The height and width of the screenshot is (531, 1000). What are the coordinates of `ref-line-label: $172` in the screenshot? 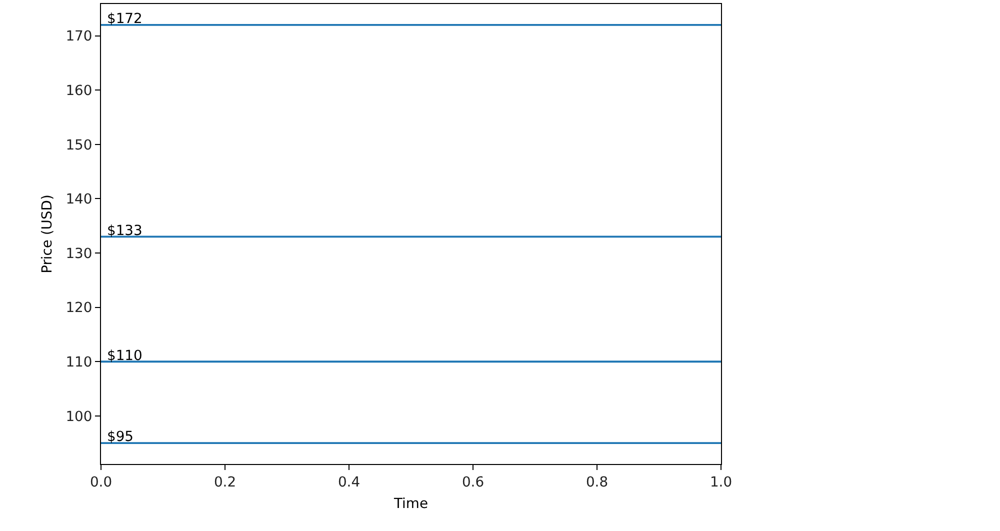 It's located at (124, 19).